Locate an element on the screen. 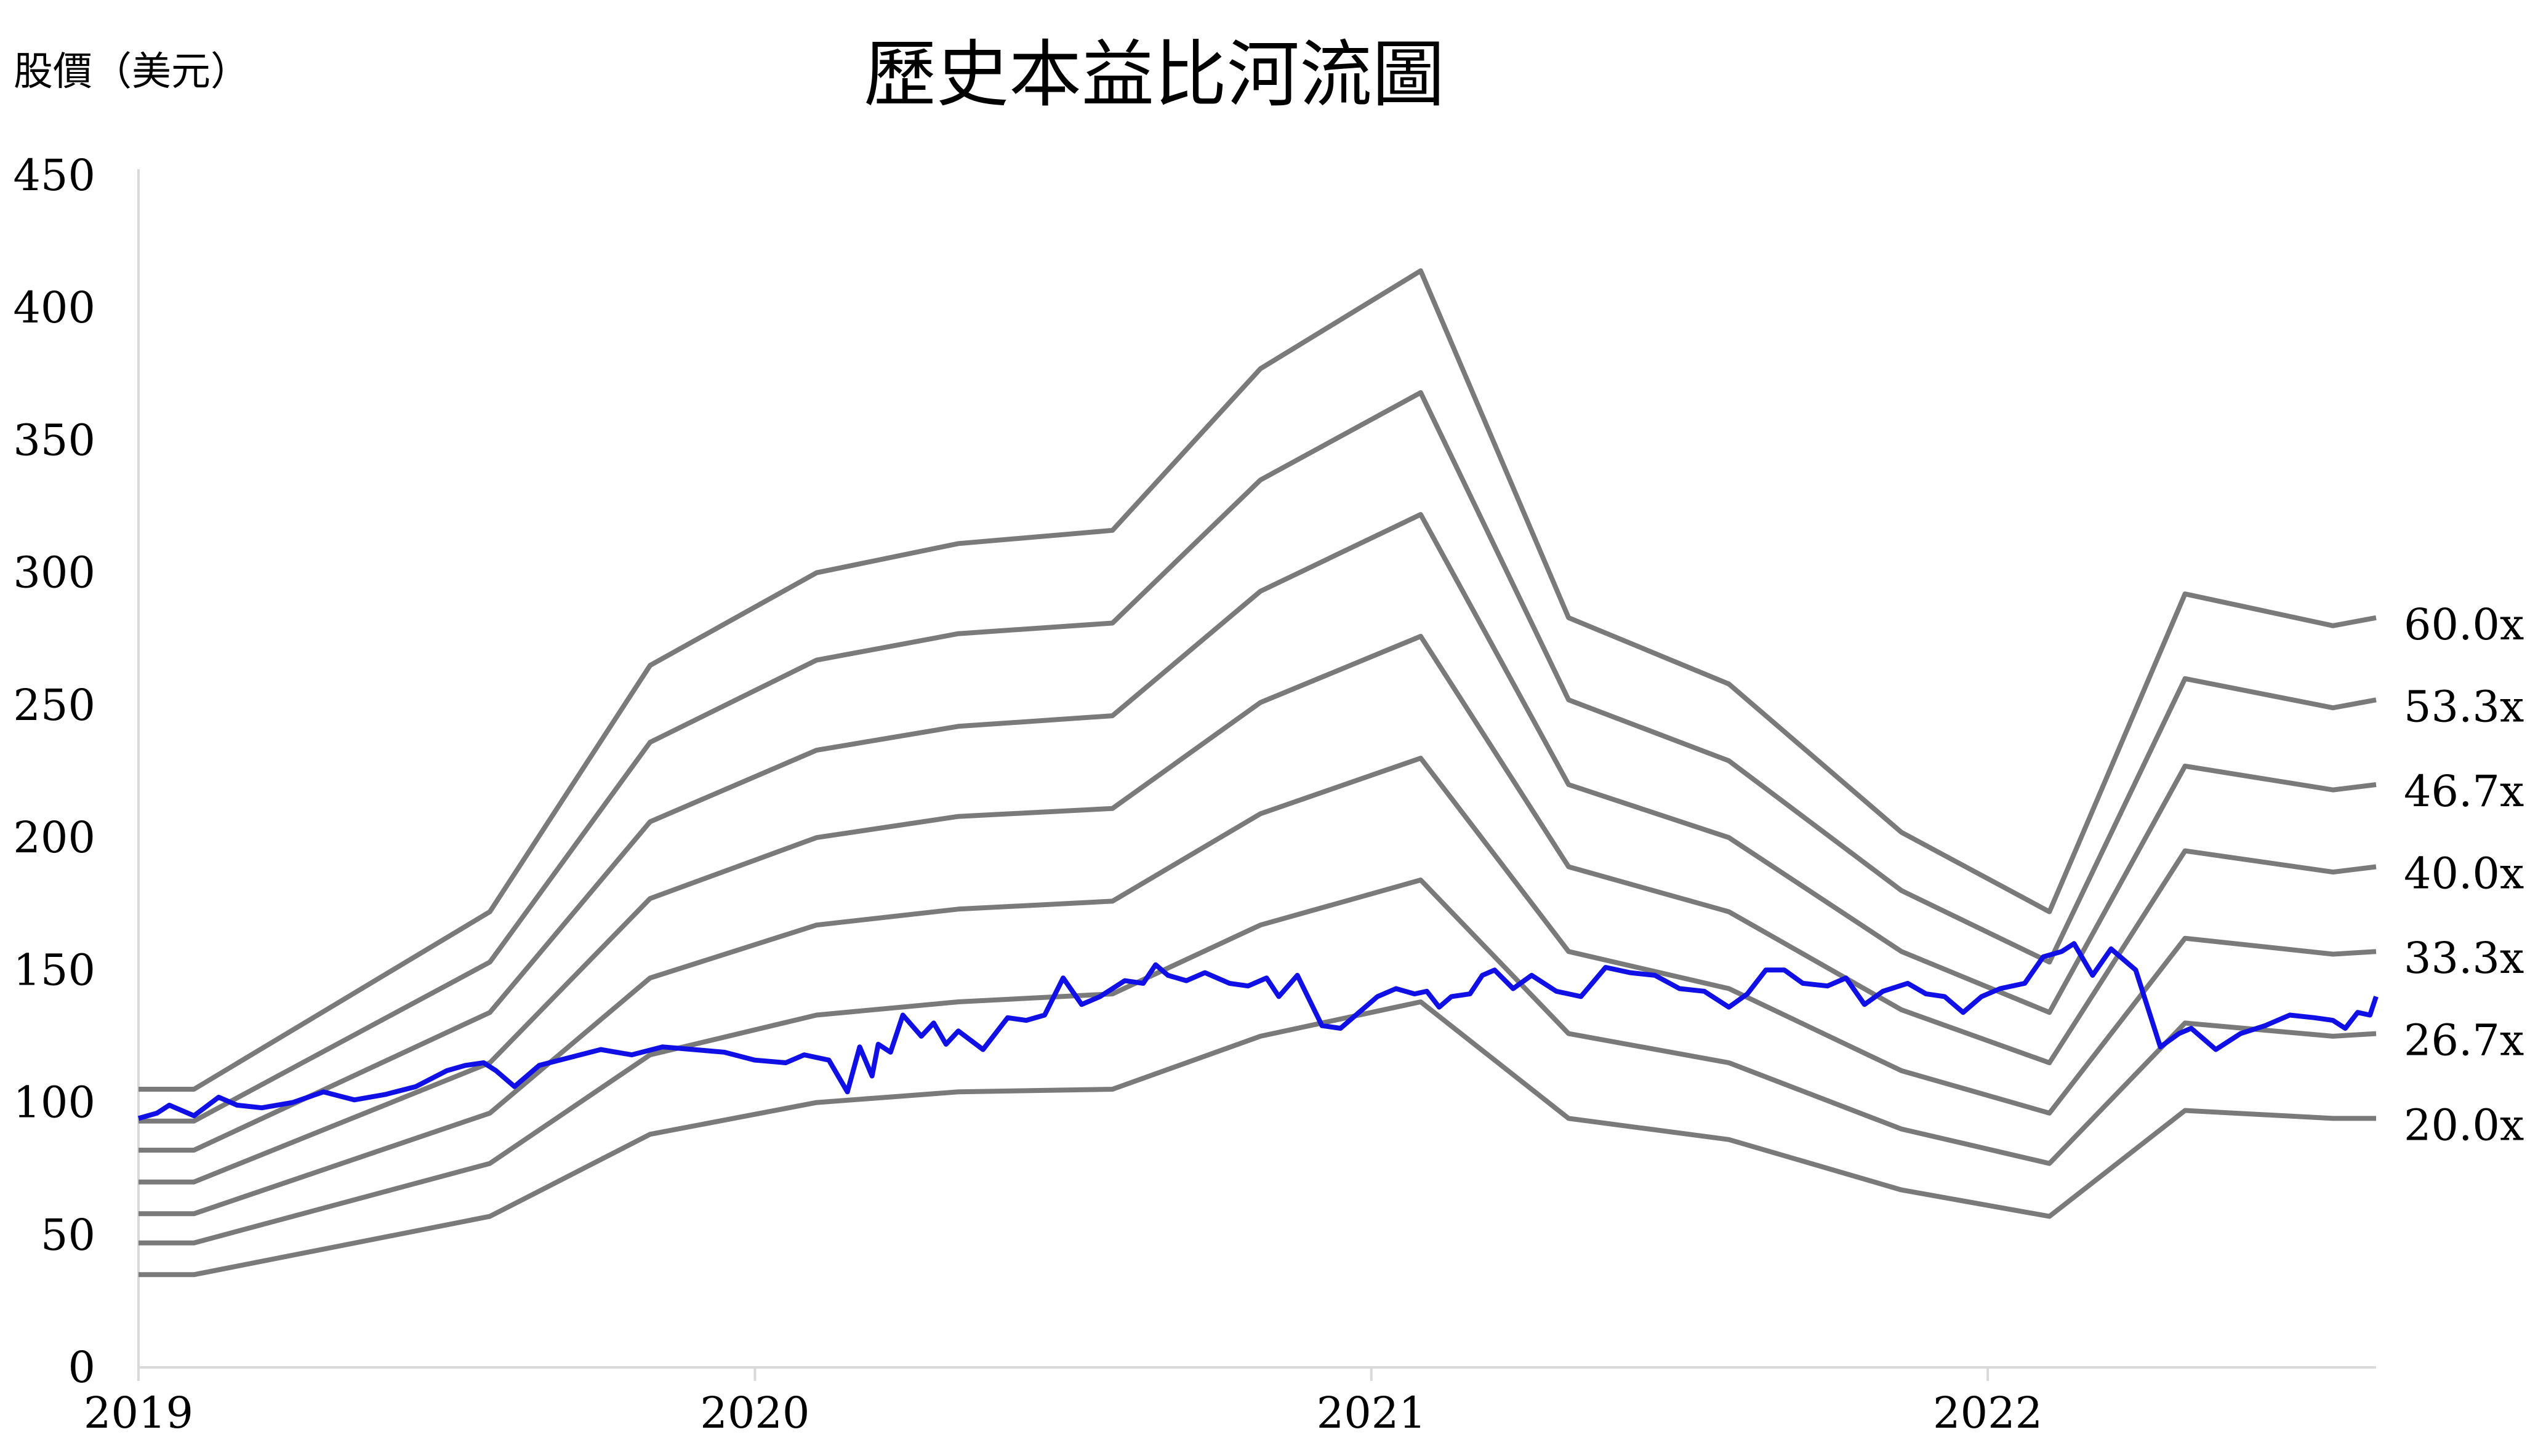 The height and width of the screenshot is (1456, 2546). y-tick-label: 50 is located at coordinates (68, 1235).